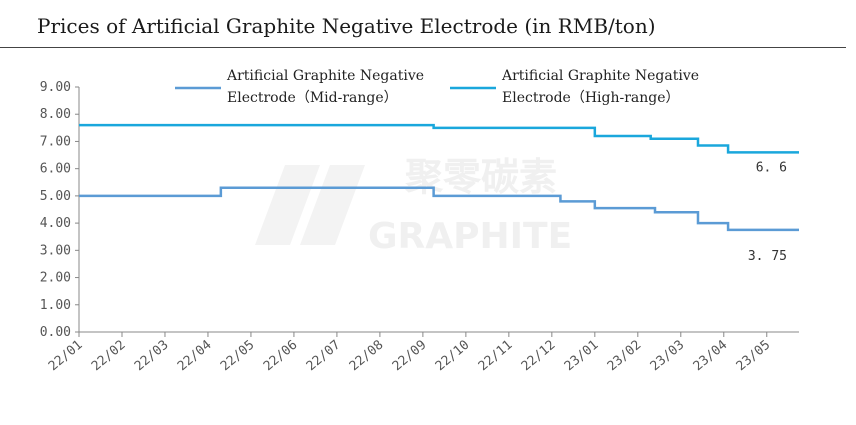 The image size is (856, 425). What do you see at coordinates (480, 177) in the screenshot?
I see `watermark-cn-text: 聚零碳素` at bounding box center [480, 177].